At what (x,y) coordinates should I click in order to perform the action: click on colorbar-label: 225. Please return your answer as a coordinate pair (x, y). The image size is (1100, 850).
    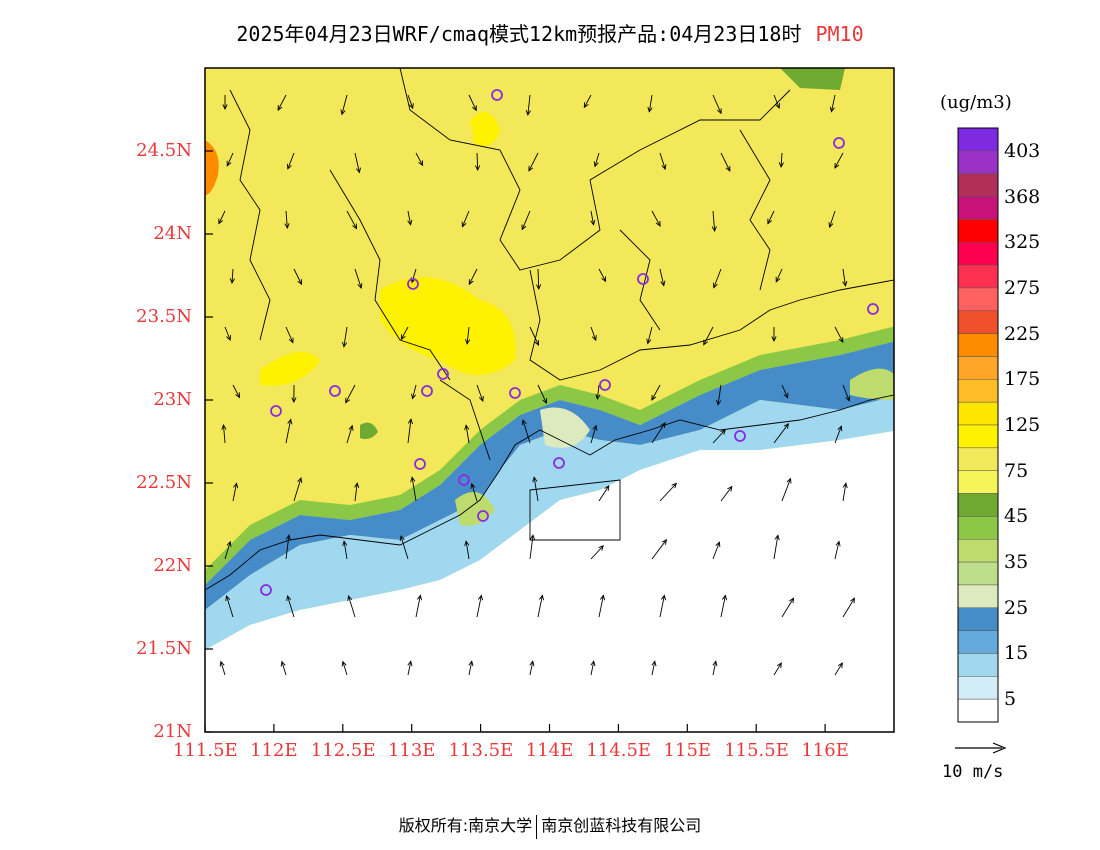
    Looking at the image, I should click on (1022, 333).